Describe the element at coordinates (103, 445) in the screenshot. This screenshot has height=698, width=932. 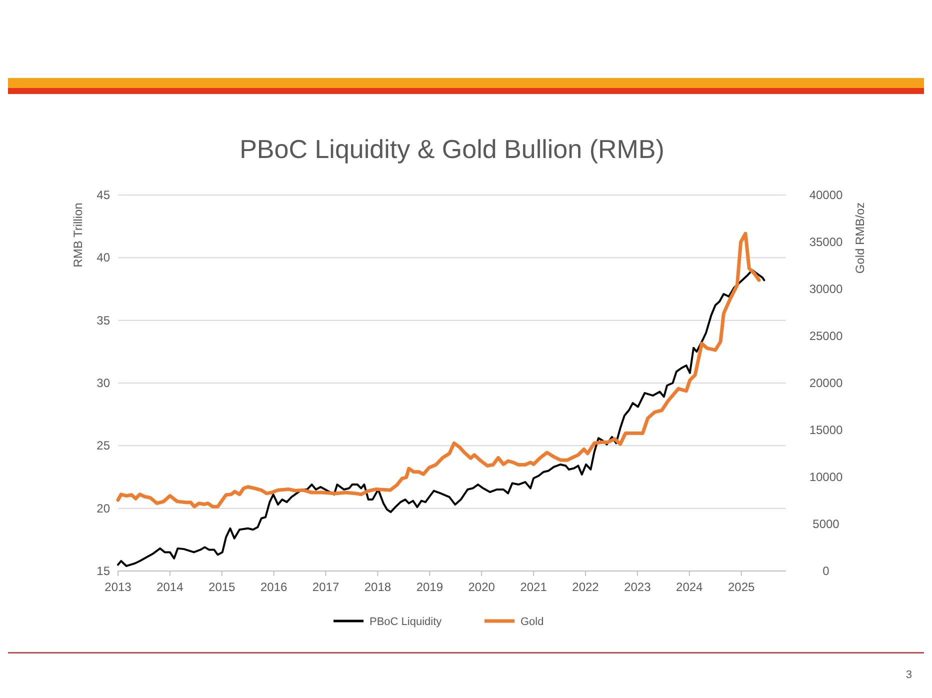
I see `y-tick-label: 25` at that location.